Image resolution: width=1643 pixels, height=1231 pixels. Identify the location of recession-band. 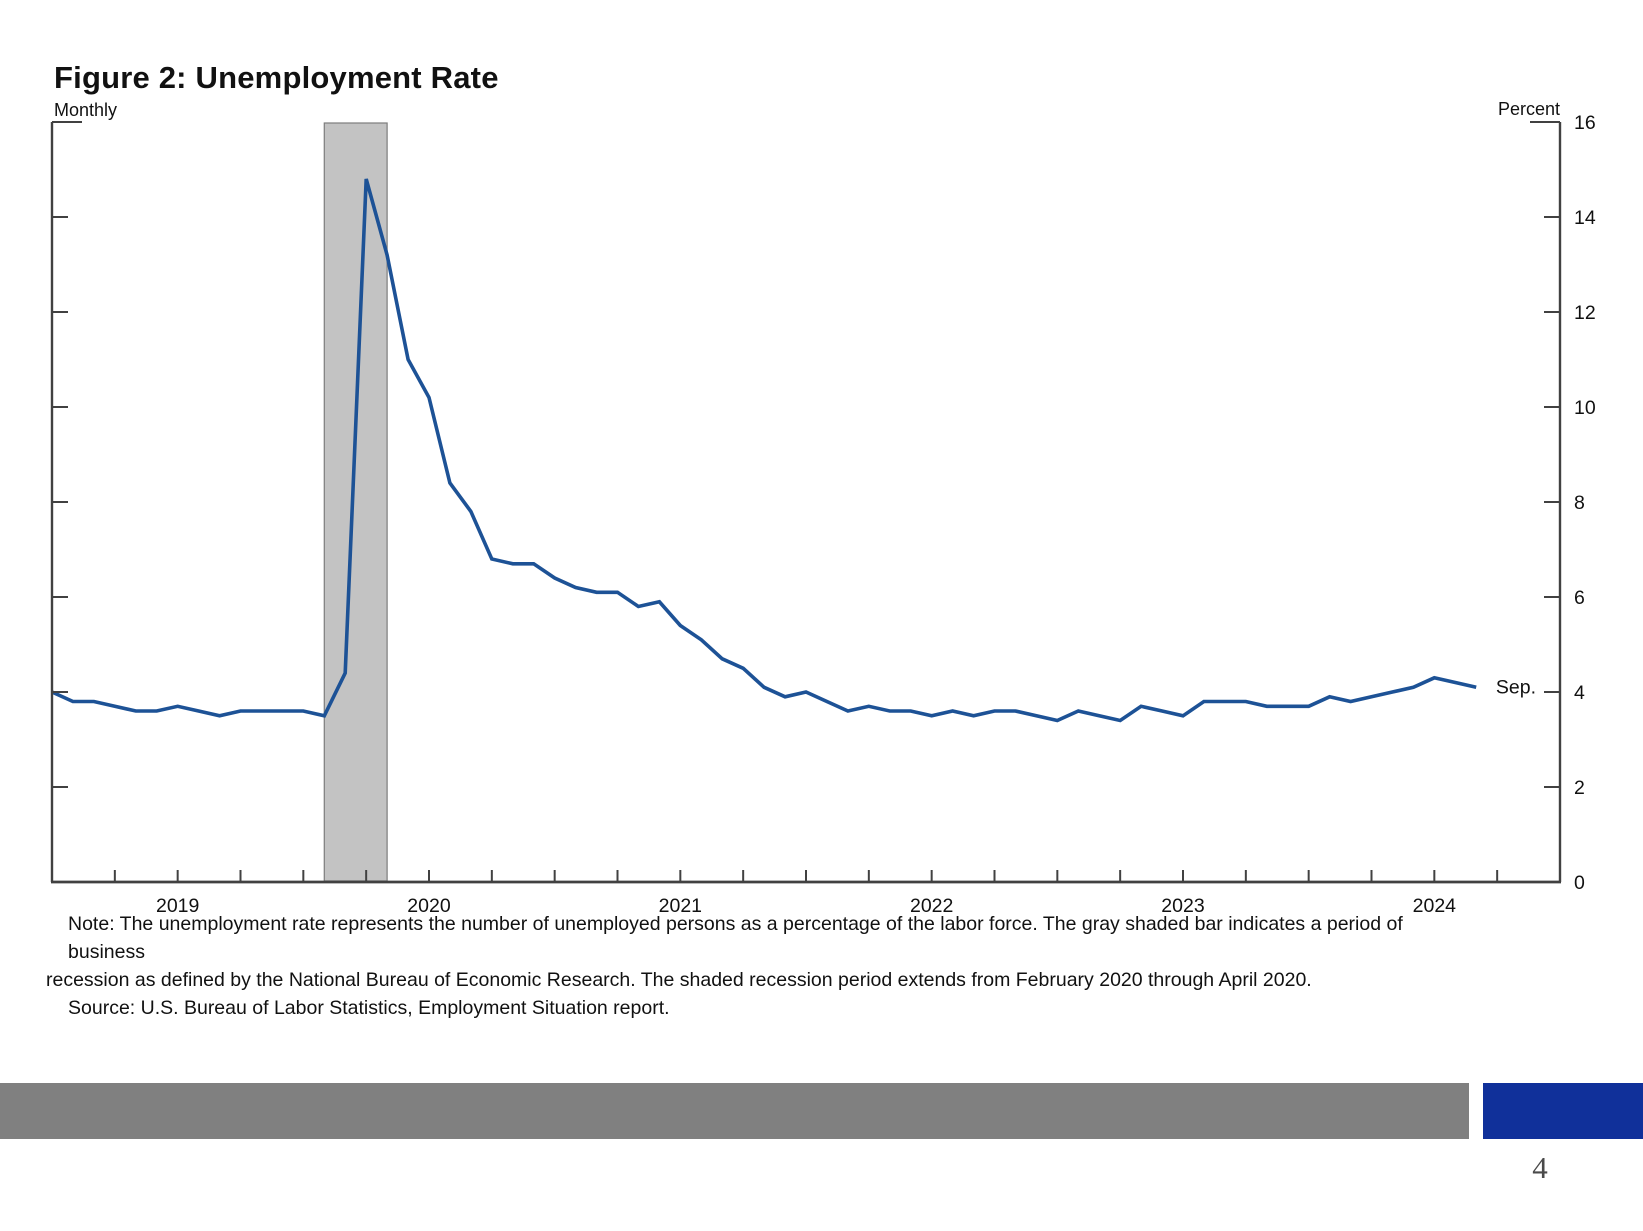
(355, 502).